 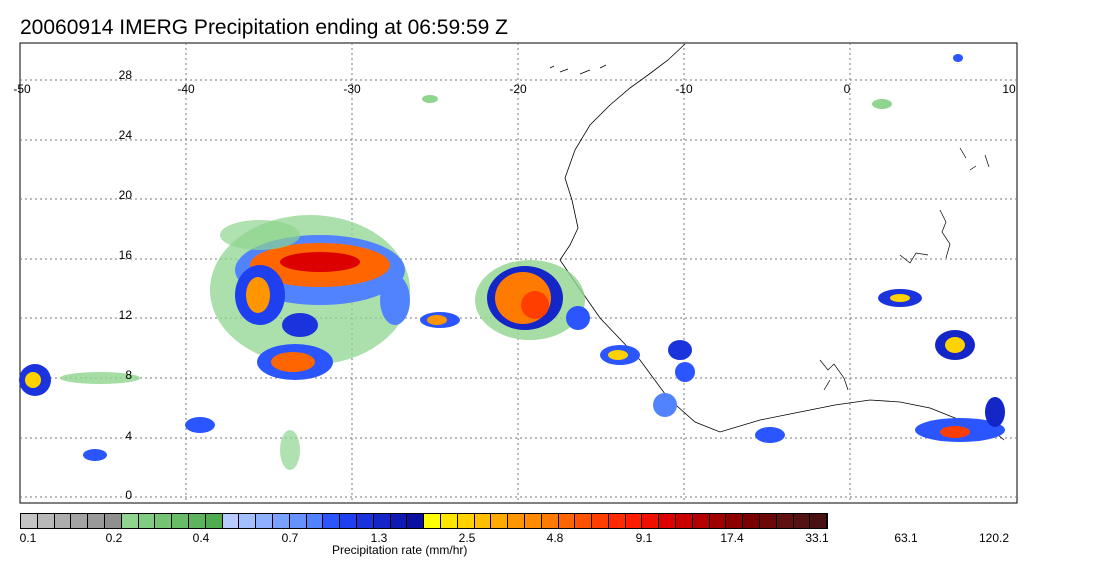 I want to click on lat-label-12: 12, so click(x=125, y=315).